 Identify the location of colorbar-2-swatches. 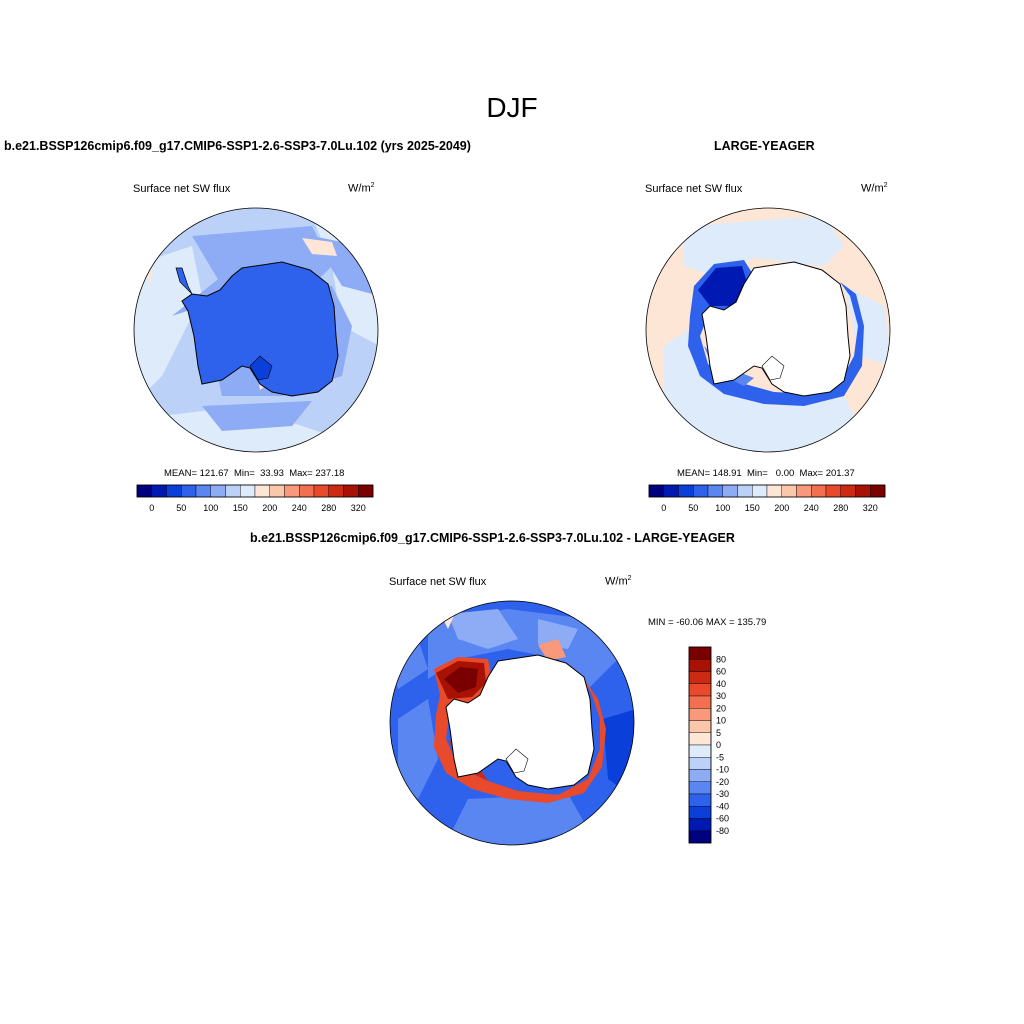
(767, 491).